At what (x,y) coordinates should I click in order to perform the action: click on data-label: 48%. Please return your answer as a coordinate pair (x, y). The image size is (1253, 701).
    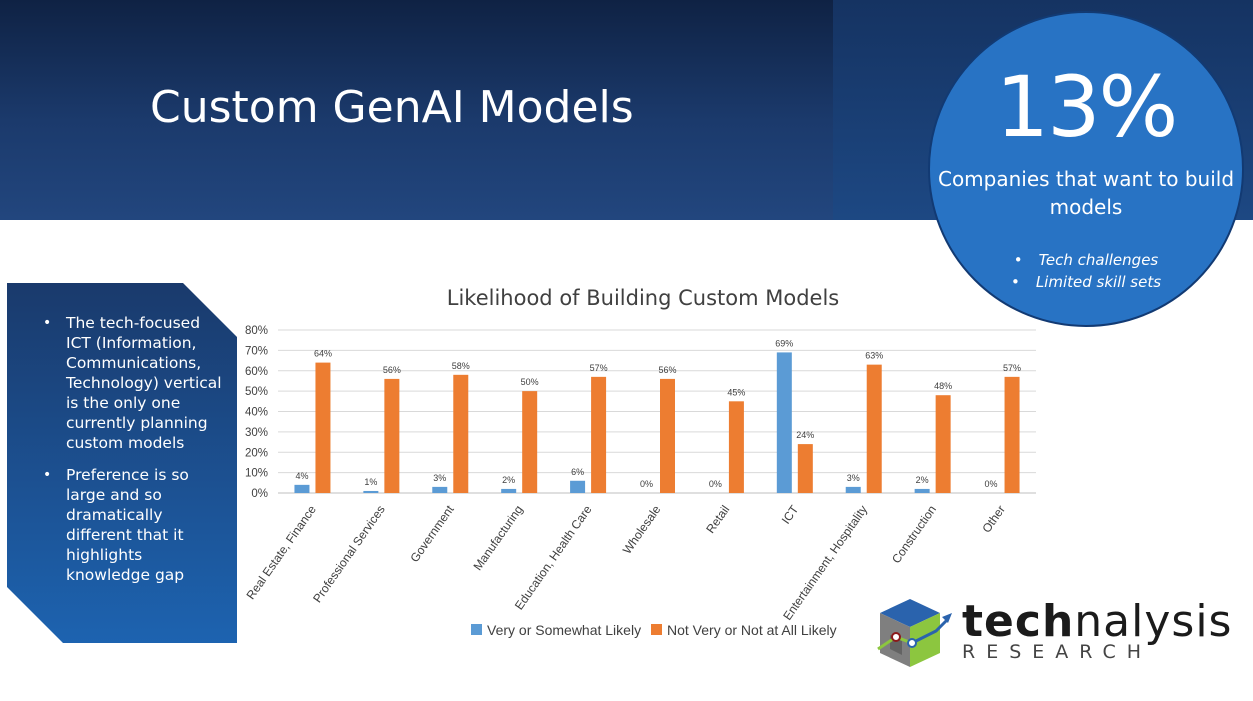
    Looking at the image, I should click on (943, 386).